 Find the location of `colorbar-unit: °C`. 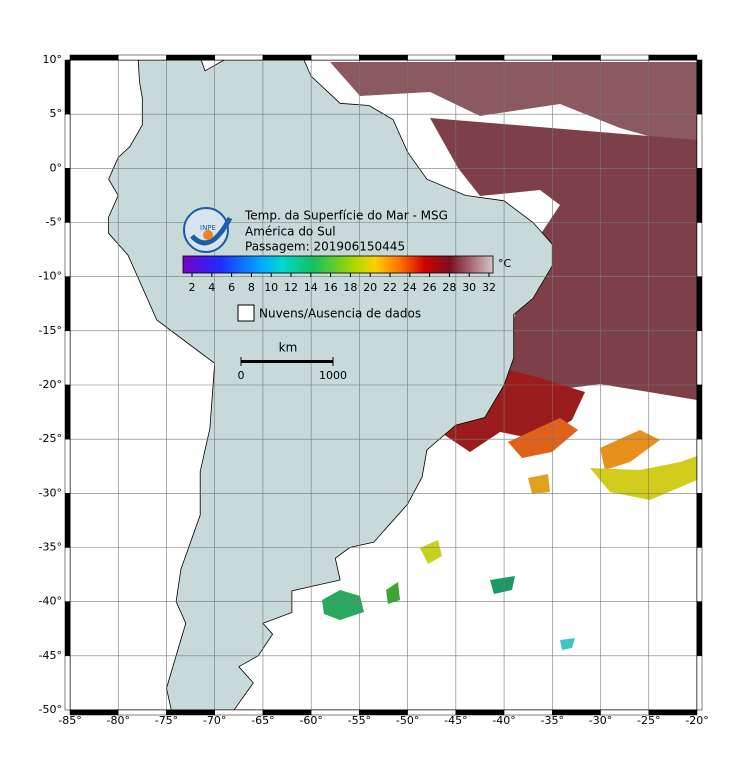

colorbar-unit: °C is located at coordinates (505, 263).